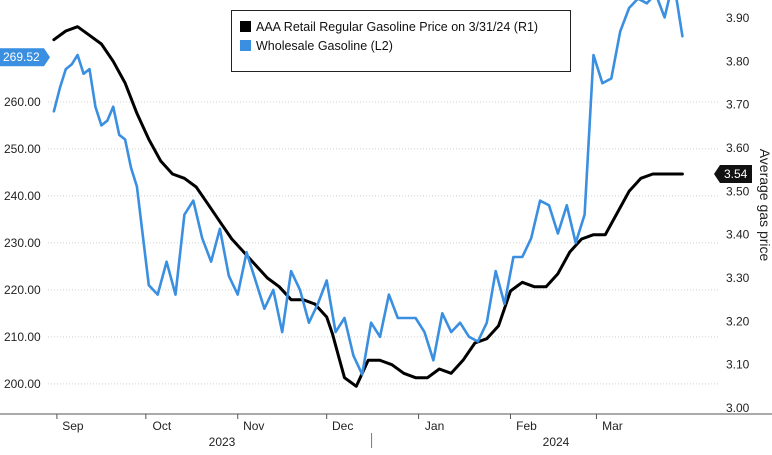 The height and width of the screenshot is (455, 772). What do you see at coordinates (342, 426) in the screenshot?
I see `x-tick-label: Dec` at bounding box center [342, 426].